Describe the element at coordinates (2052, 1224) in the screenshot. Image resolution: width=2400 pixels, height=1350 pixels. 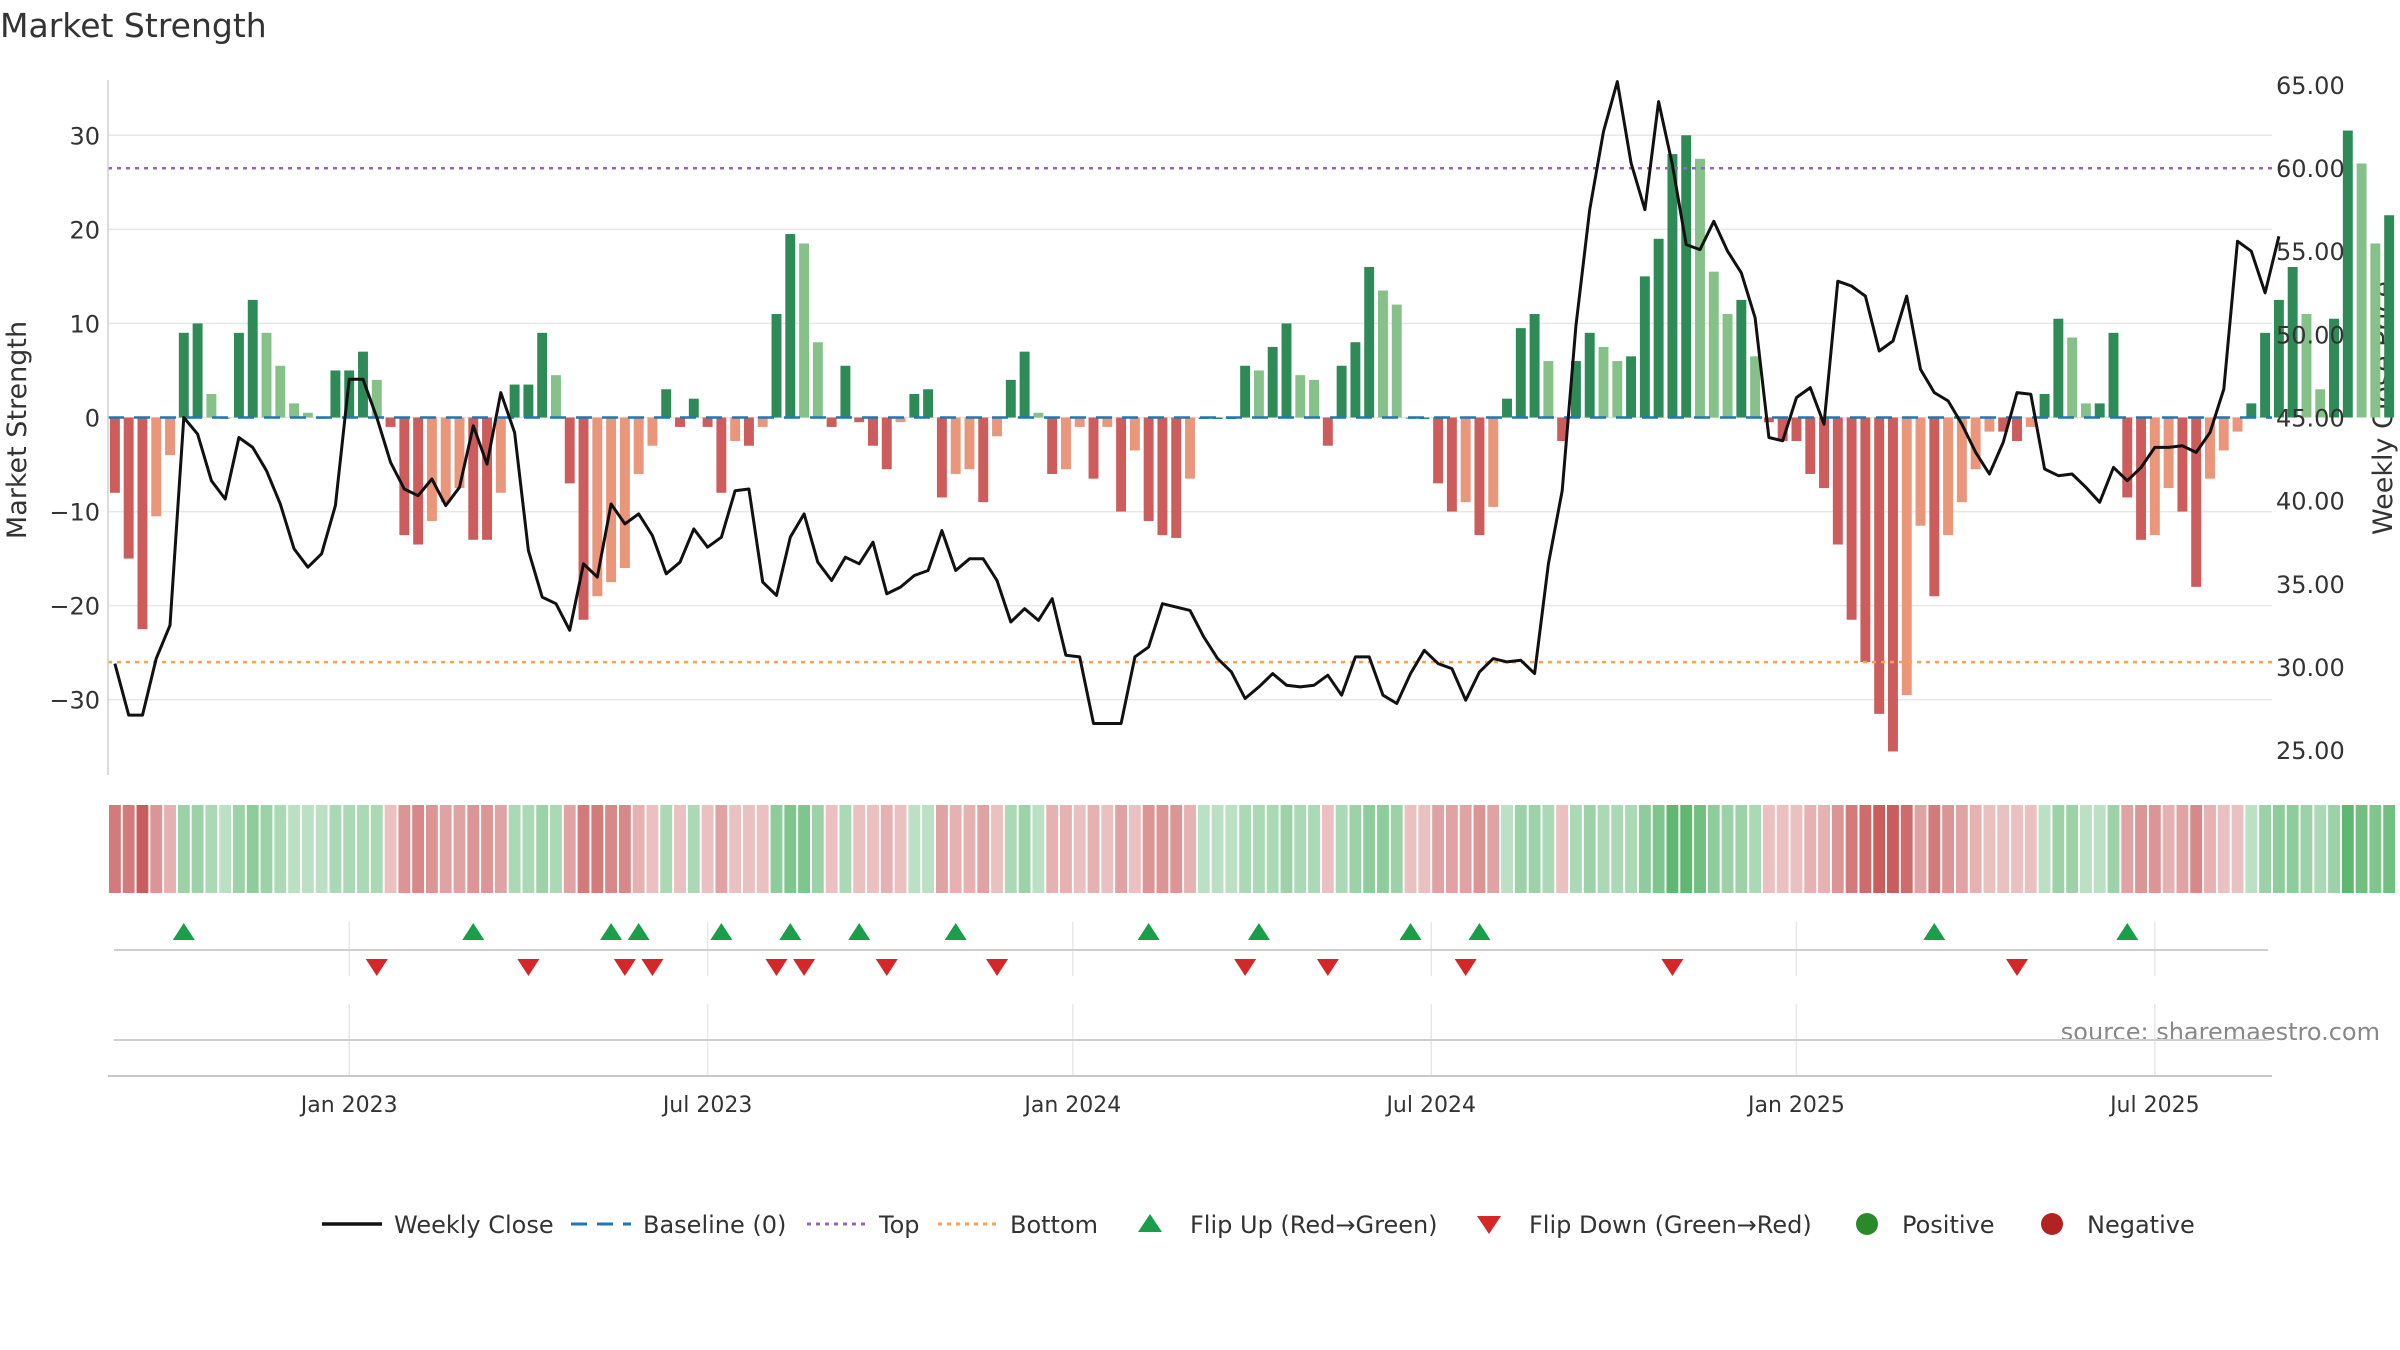
I see `legend-circle-icon` at that location.